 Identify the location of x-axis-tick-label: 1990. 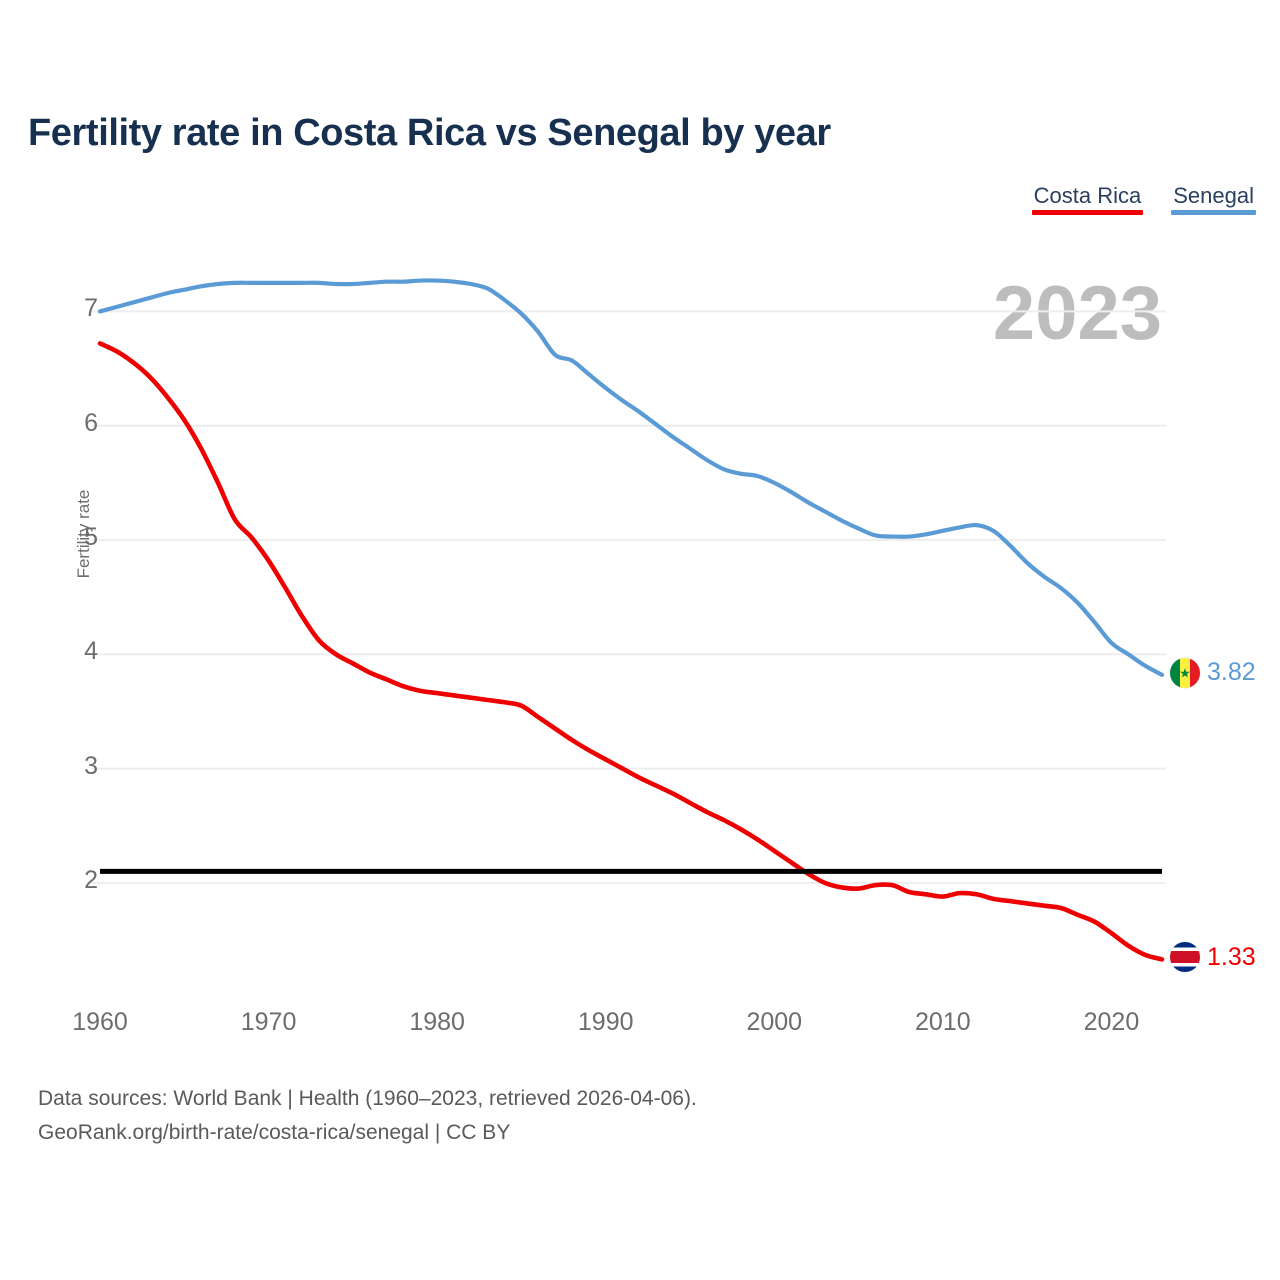
(605, 1022).